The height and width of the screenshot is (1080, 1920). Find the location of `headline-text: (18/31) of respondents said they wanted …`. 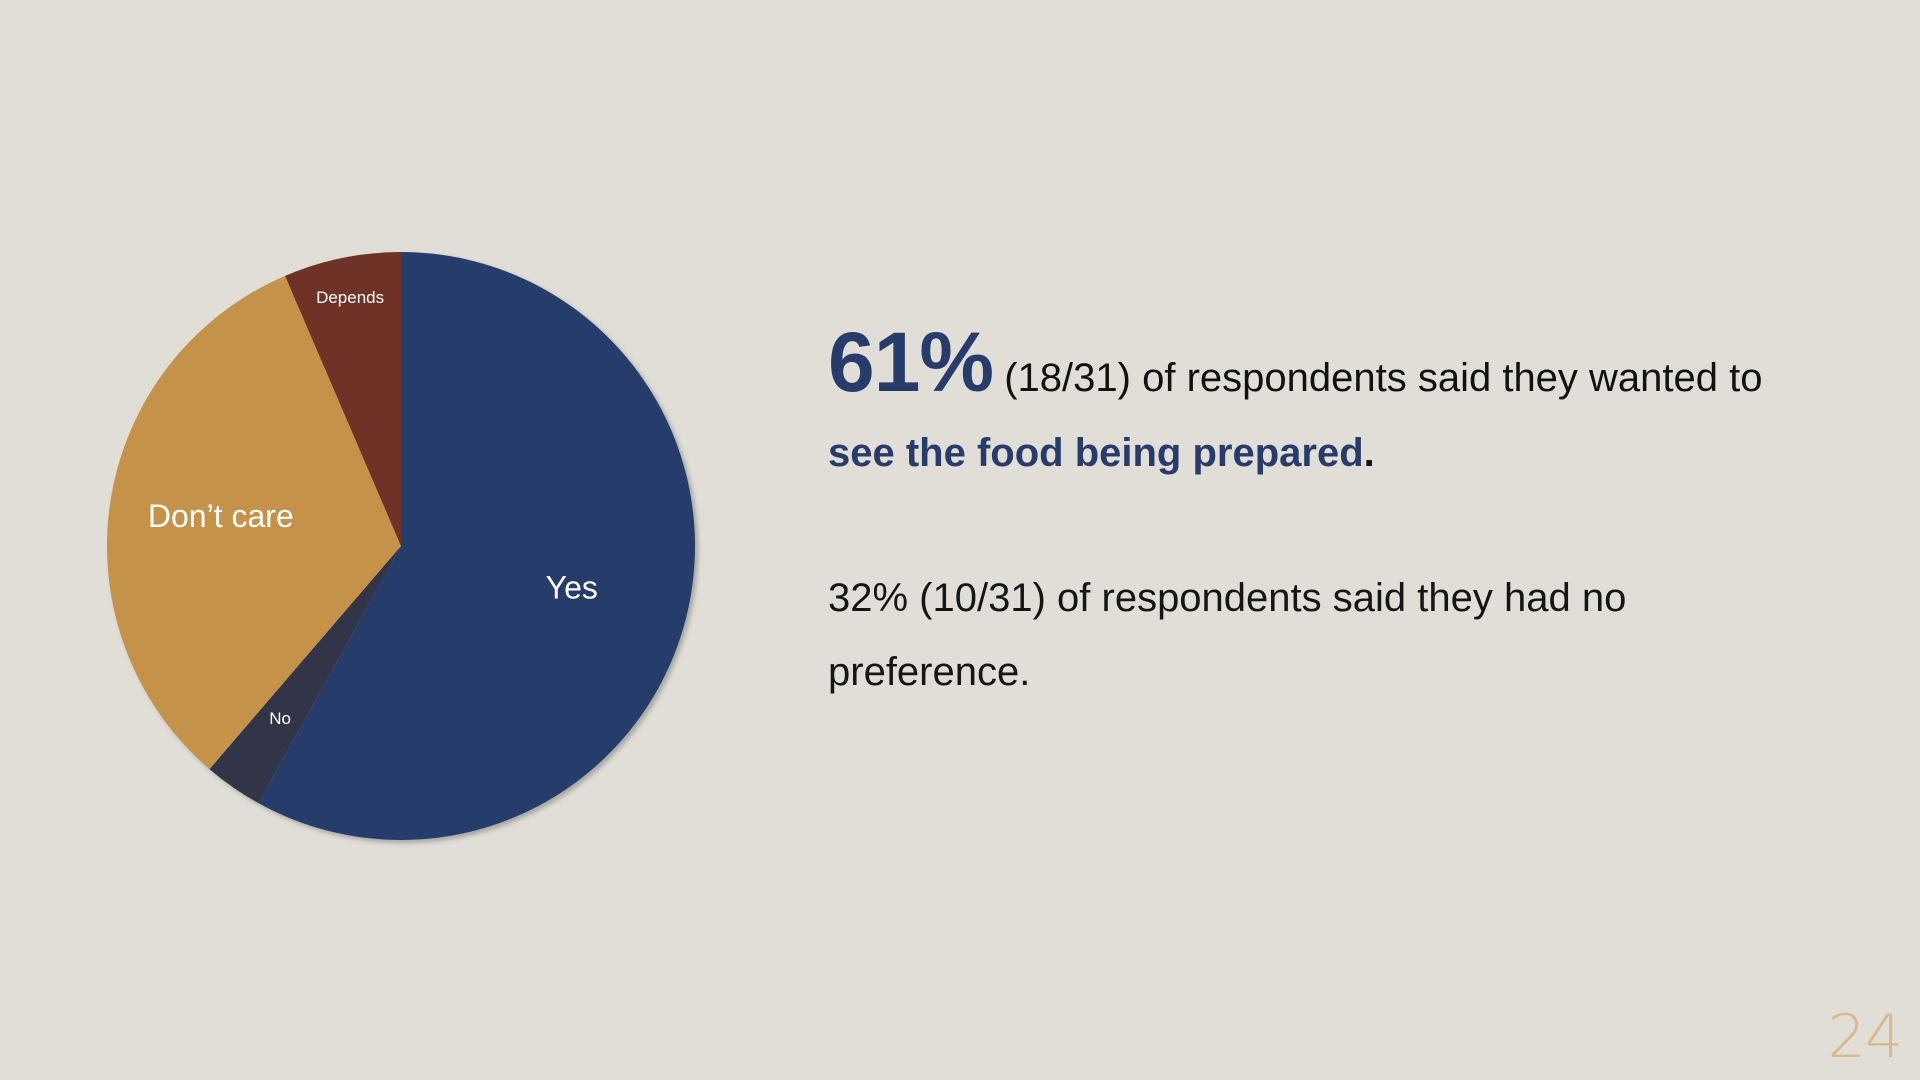

headline-text: (18/31) of respondents said they wanted … is located at coordinates (1378, 378).